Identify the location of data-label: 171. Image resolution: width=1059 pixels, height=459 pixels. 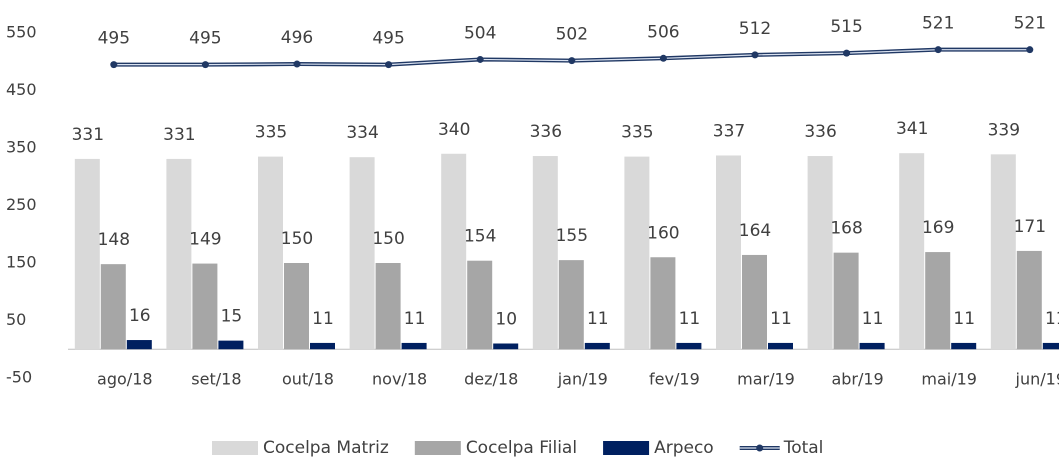
(1030, 227).